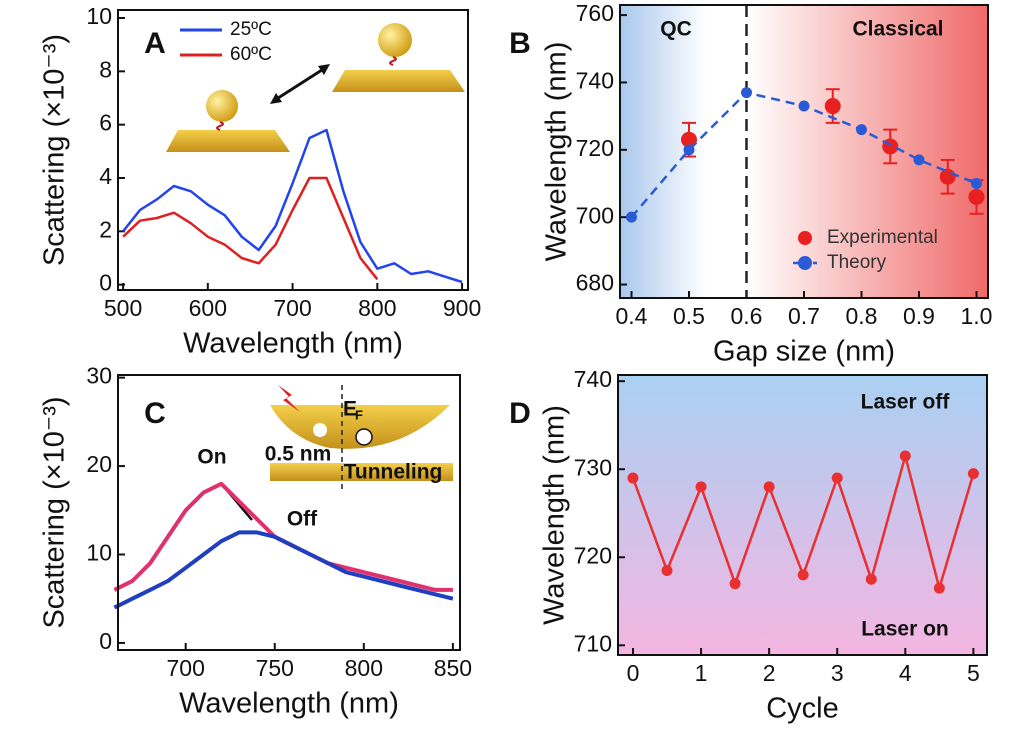 The height and width of the screenshot is (737, 1029). What do you see at coordinates (302, 519) in the screenshot?
I see `annotation: Off` at bounding box center [302, 519].